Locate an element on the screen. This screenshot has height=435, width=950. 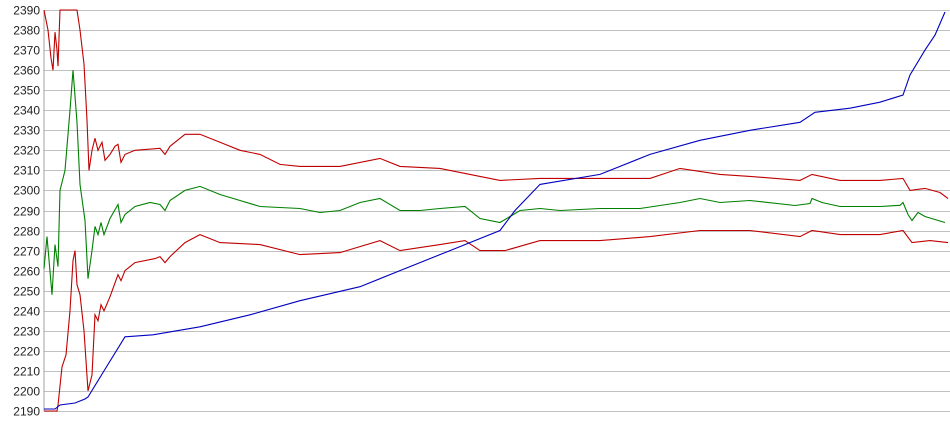
y-tick-label: 2260 is located at coordinates (26, 272).